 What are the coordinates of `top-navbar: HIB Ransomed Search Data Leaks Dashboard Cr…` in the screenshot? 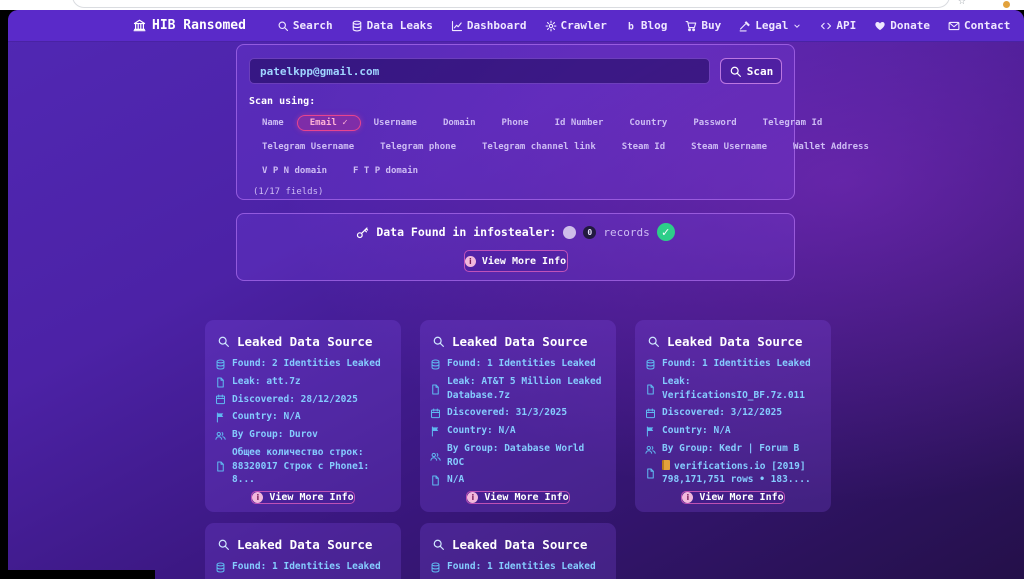 It's located at (516, 26).